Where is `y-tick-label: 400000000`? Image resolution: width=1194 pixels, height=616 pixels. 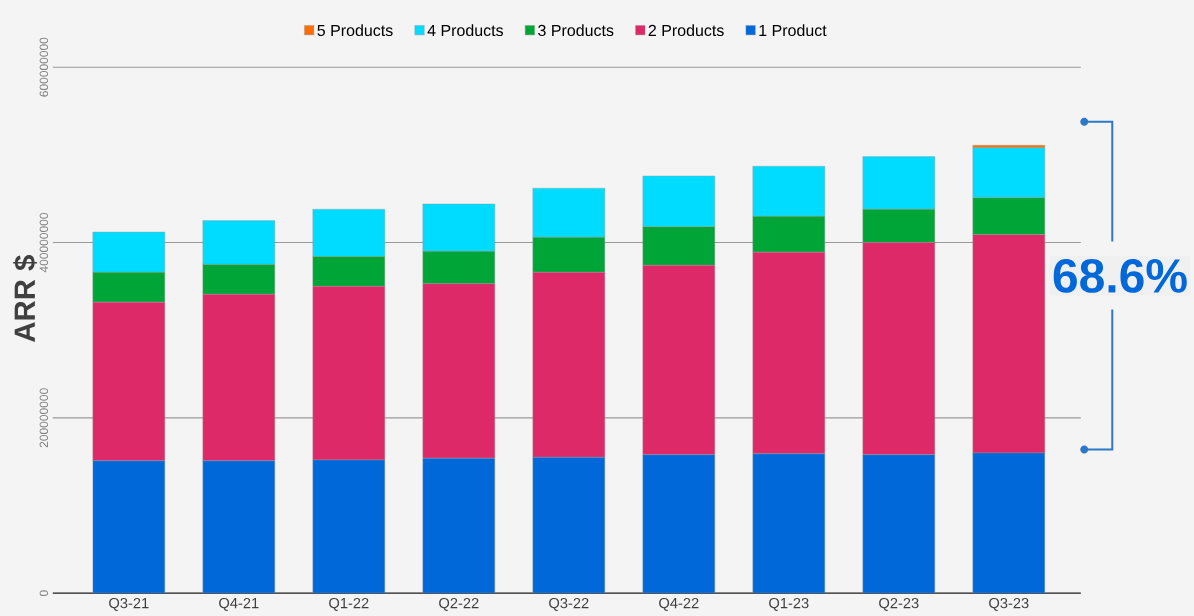 y-tick-label: 400000000 is located at coordinates (44, 242).